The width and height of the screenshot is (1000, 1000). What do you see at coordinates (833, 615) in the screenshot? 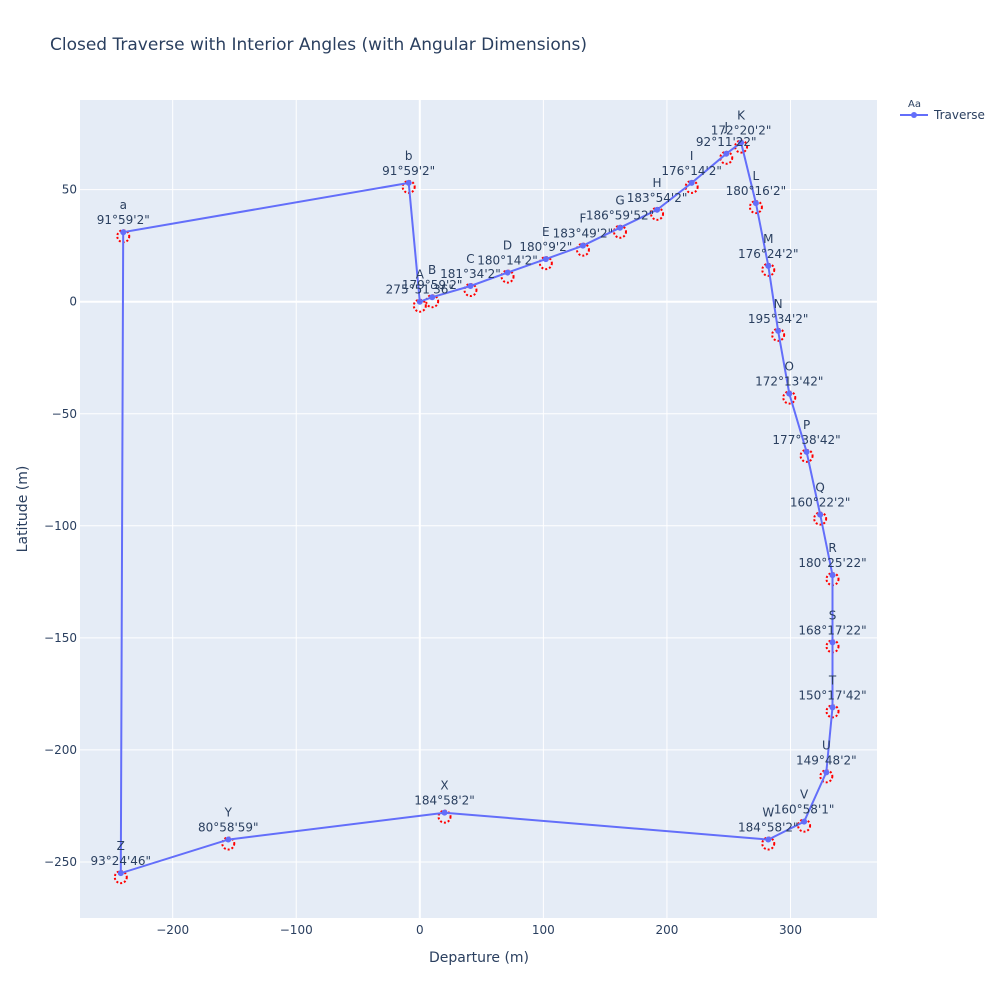
I see `point-label-S: S` at bounding box center [833, 615].